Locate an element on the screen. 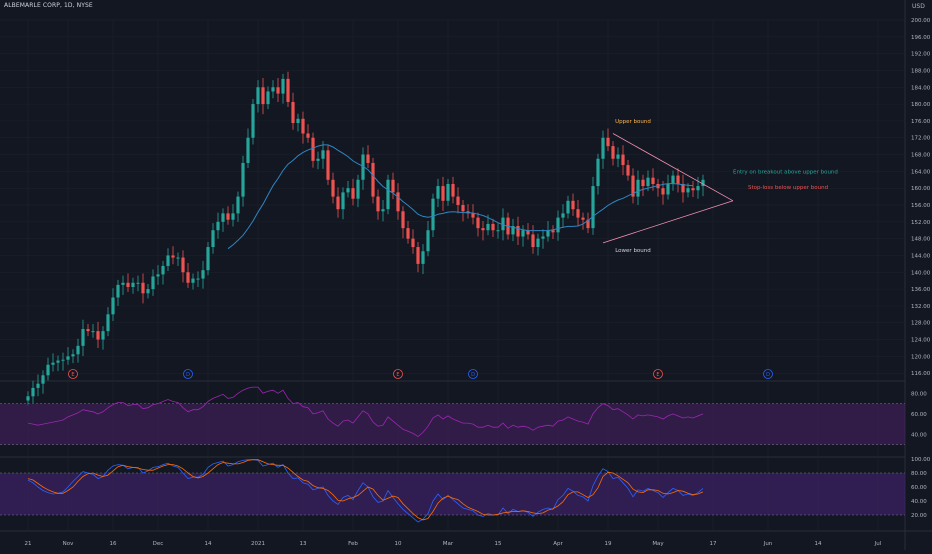 This screenshot has width=932, height=554. stoch-tick-label: 100.00 is located at coordinates (921, 460).